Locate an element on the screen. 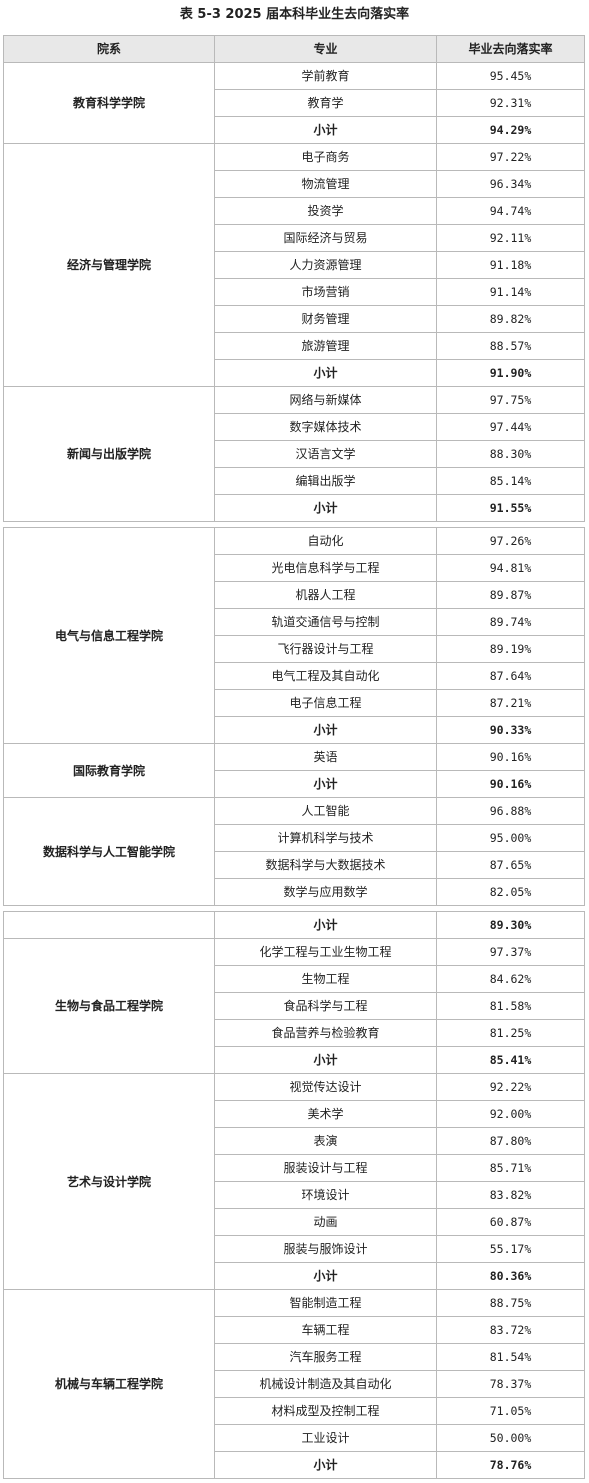  major-name: 表演 is located at coordinates (325, 1141).